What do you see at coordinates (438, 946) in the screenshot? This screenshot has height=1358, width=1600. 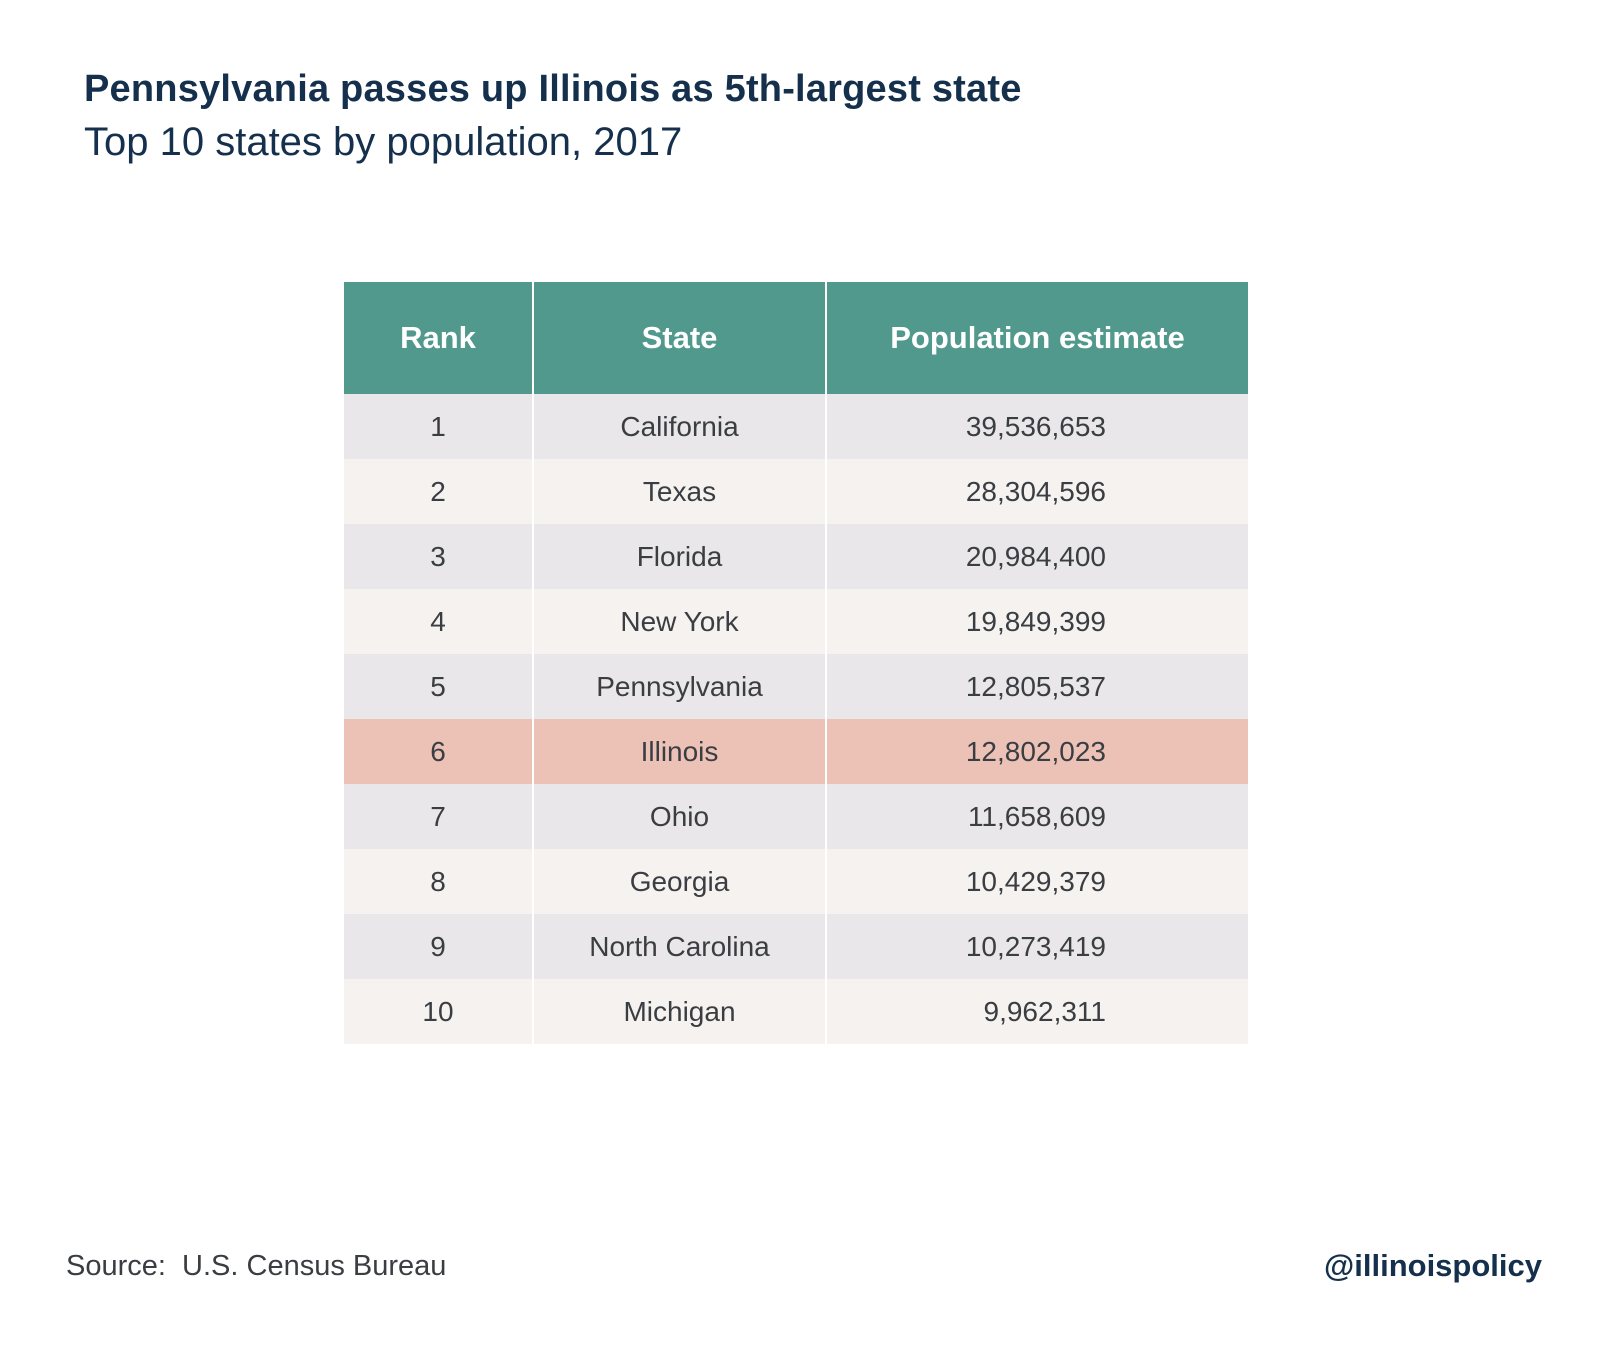 I see `rank-cell: 9` at bounding box center [438, 946].